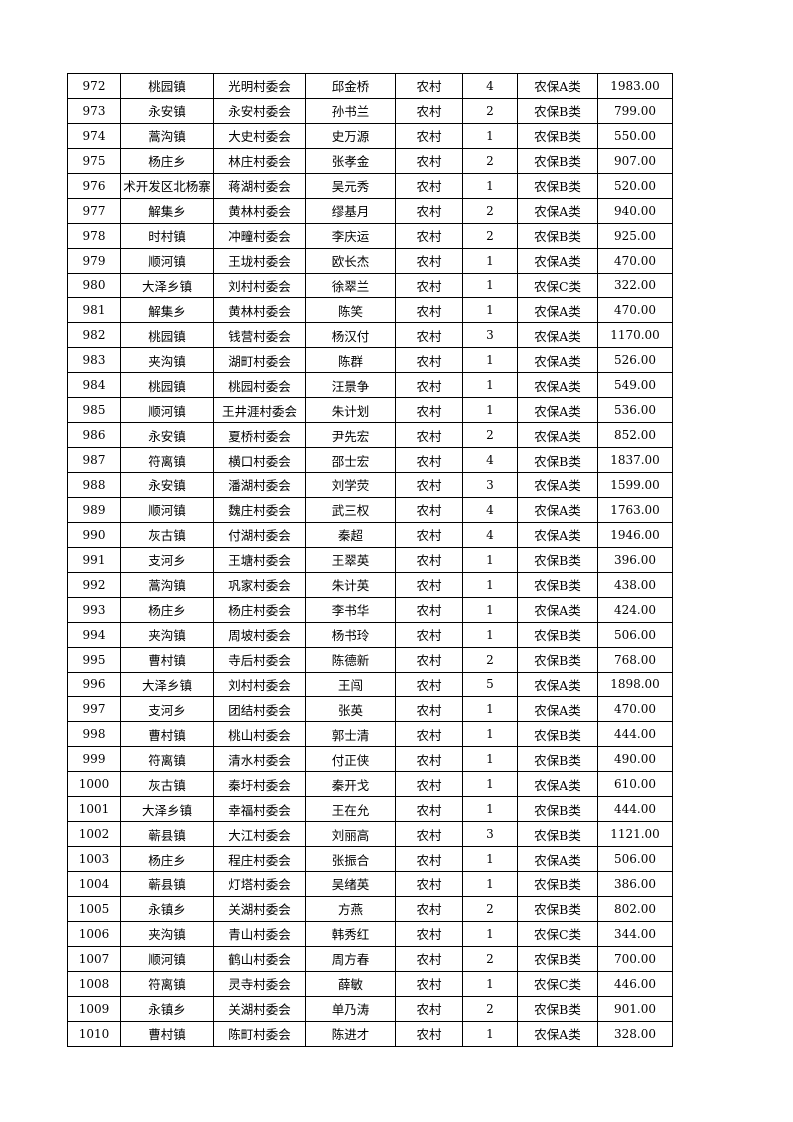  What do you see at coordinates (350, 260) in the screenshot?
I see `cell-name: 欧长杰` at bounding box center [350, 260].